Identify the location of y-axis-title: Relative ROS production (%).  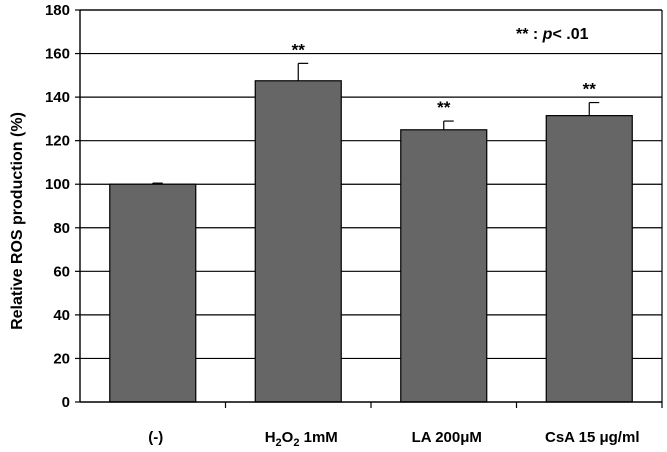
(17, 221).